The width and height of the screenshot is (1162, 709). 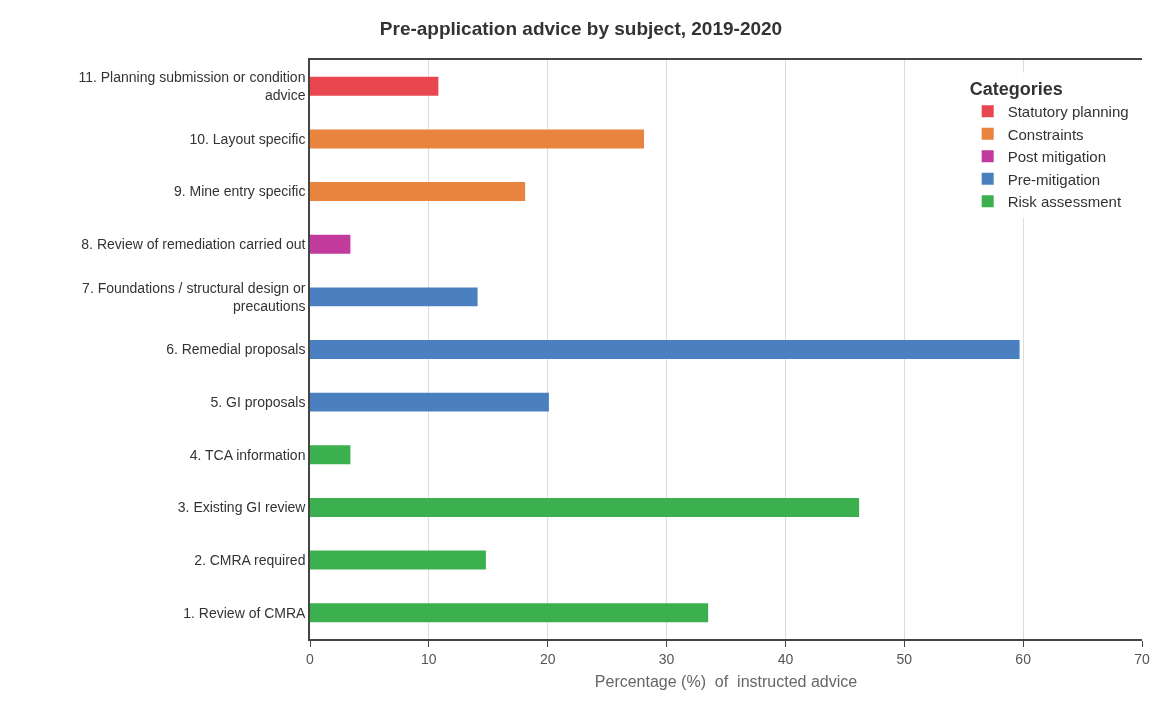 What do you see at coordinates (429, 658) in the screenshot?
I see `x-tick-label: 10` at bounding box center [429, 658].